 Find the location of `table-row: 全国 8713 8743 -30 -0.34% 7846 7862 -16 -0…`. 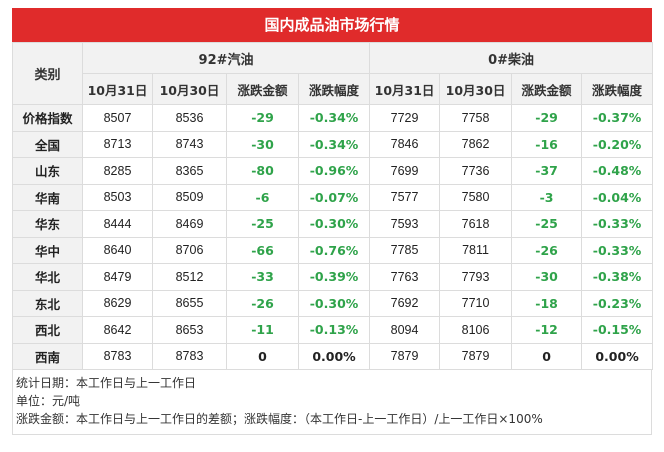

table-row: 全国 8713 8743 -30 -0.34% 7846 7862 -16 -0… is located at coordinates (333, 144).